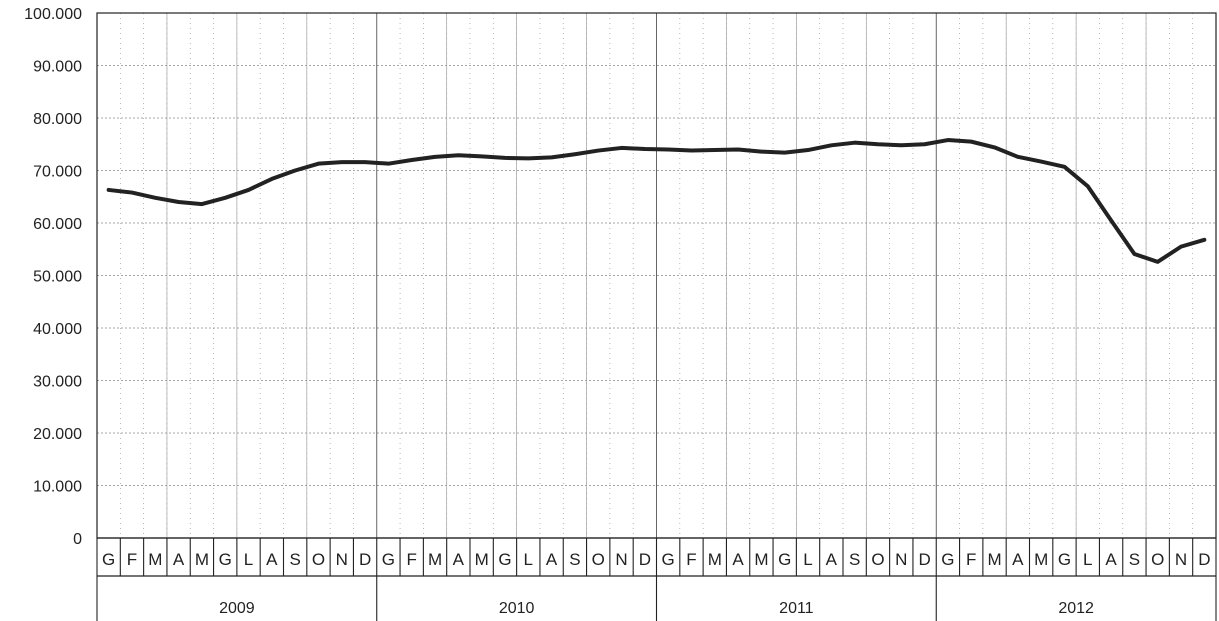 The width and height of the screenshot is (1219, 621). I want to click on y-tick-label: 100.000, so click(53, 14).